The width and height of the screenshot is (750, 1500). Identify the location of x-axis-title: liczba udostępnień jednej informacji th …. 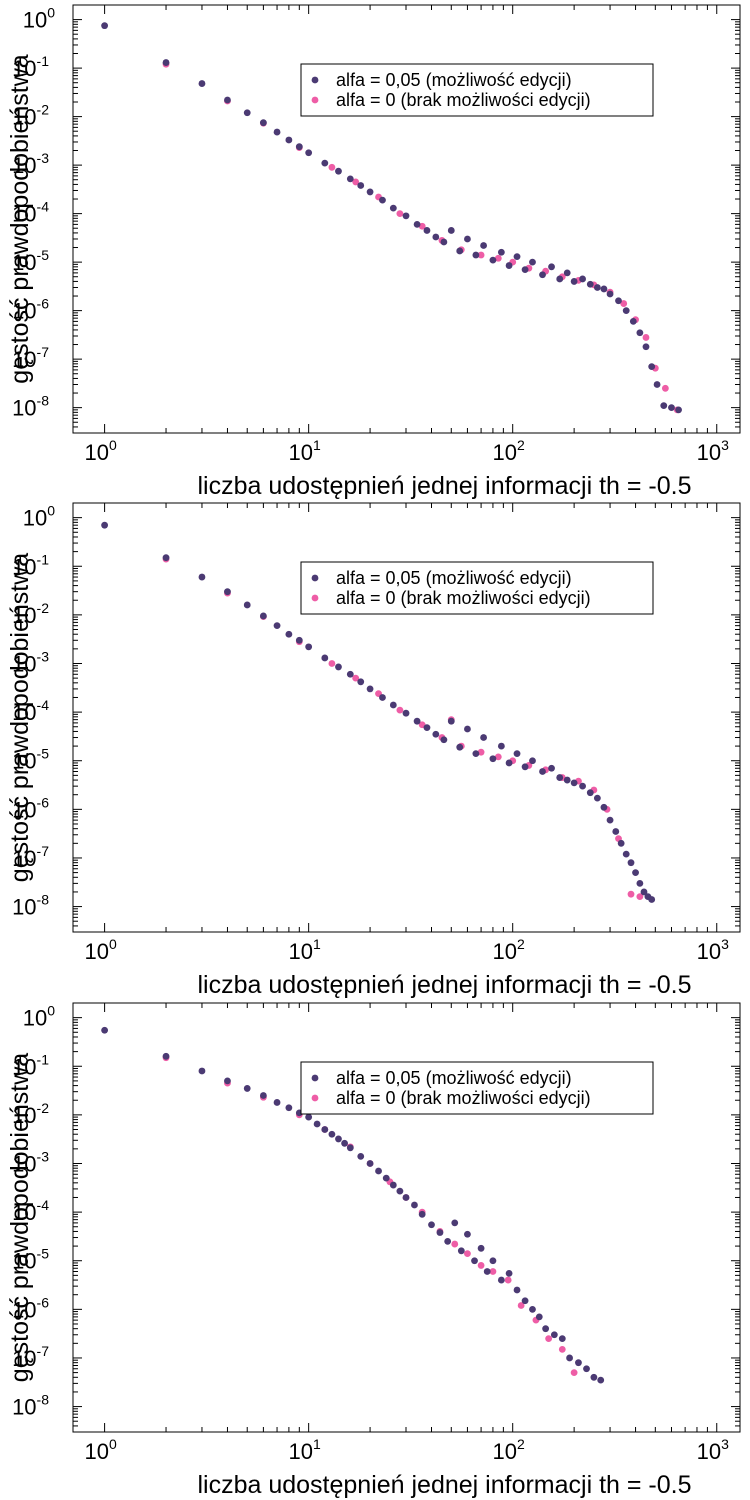
(444, 985).